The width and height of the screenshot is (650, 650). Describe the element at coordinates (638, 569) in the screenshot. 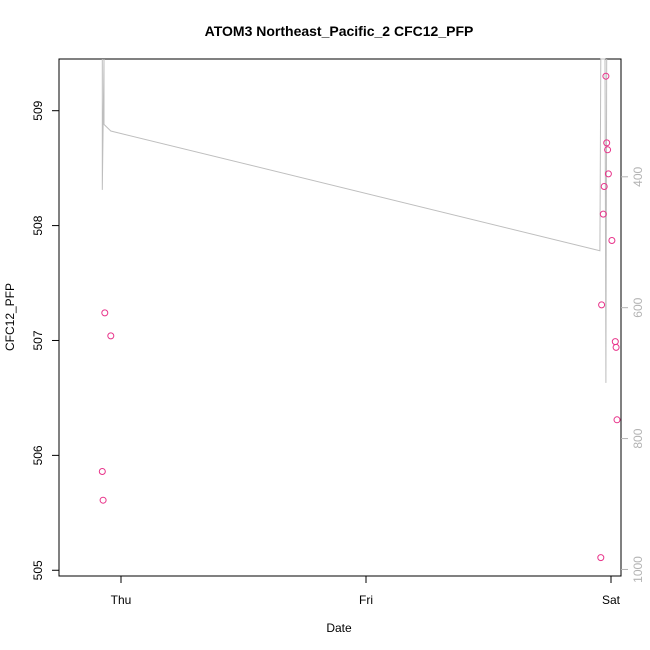

I see `y2-tick-label-3: 1000` at that location.